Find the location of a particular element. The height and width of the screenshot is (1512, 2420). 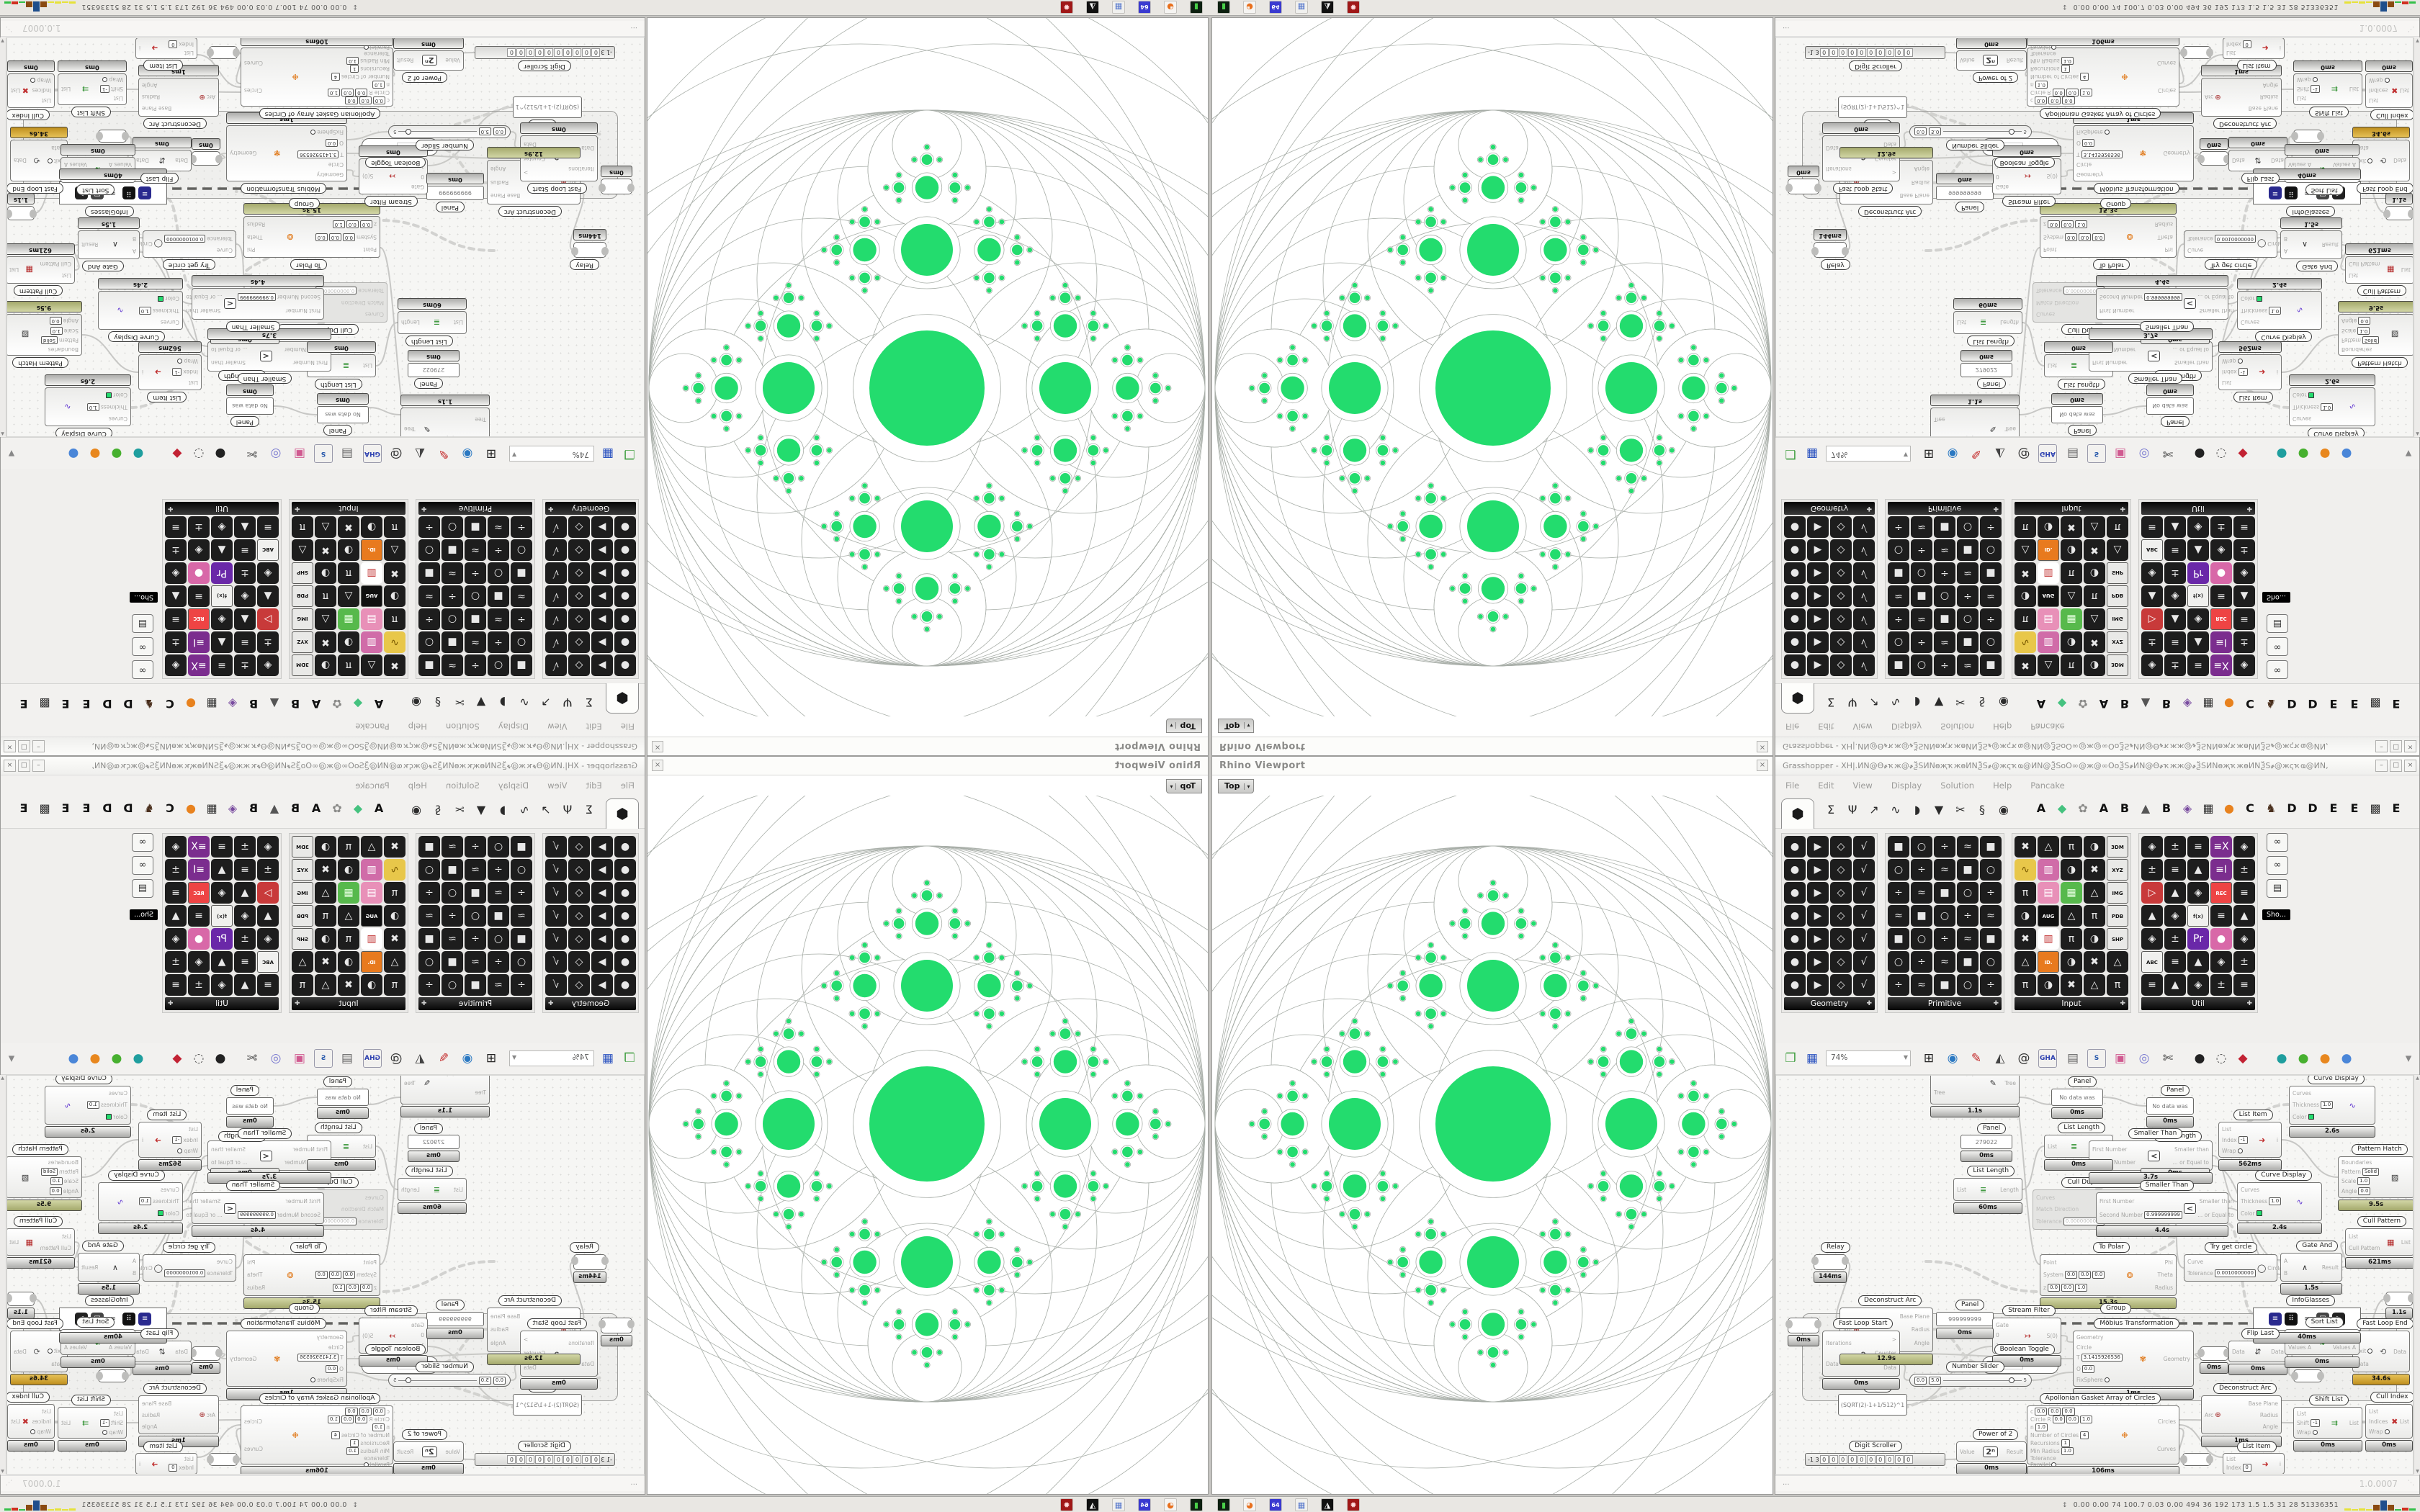

component-icon: ✖ is located at coordinates (2071, 985).